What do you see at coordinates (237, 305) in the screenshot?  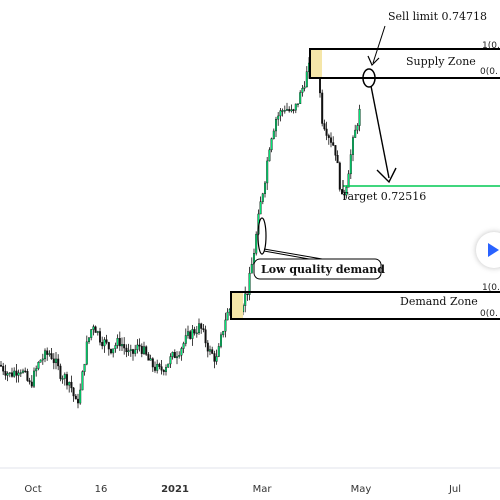 I see `demand-zone-origin-highlight` at bounding box center [237, 305].